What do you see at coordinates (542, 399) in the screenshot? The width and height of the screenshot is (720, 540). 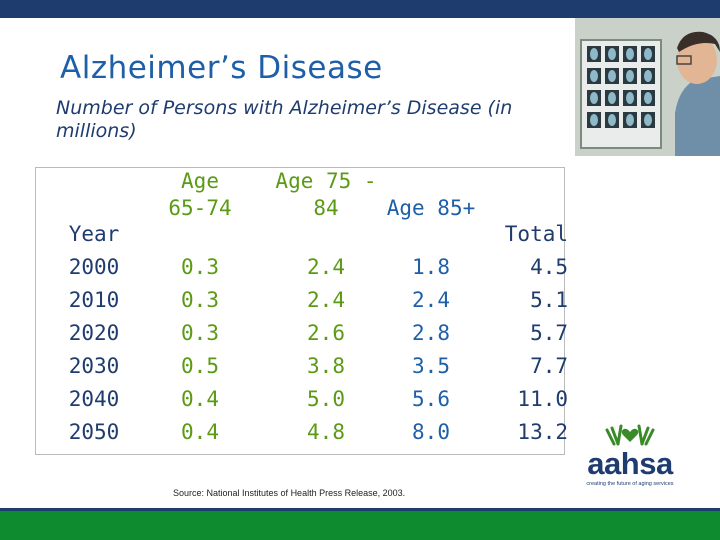 I see `table-cell: 11.0` at bounding box center [542, 399].